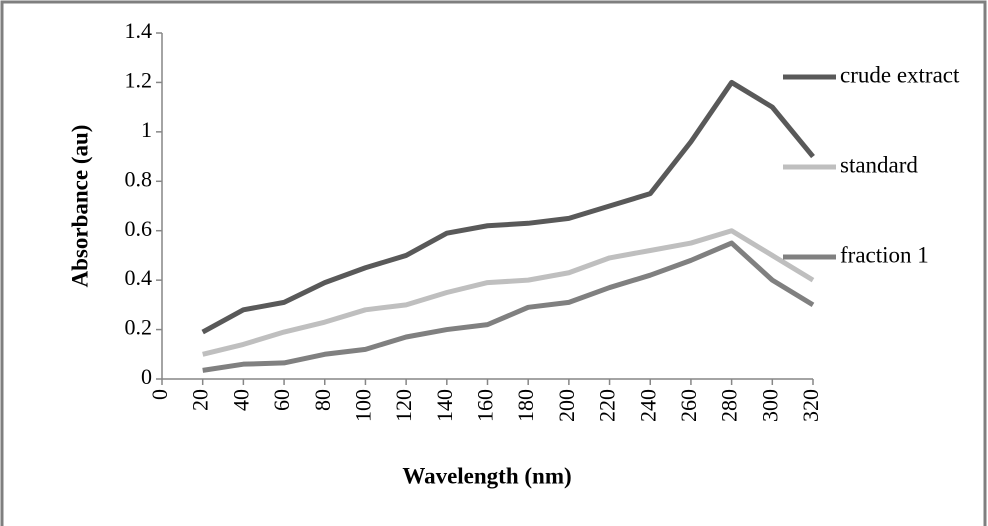  Describe the element at coordinates (688, 405) in the screenshot. I see `x-tick-label: 260` at that location.